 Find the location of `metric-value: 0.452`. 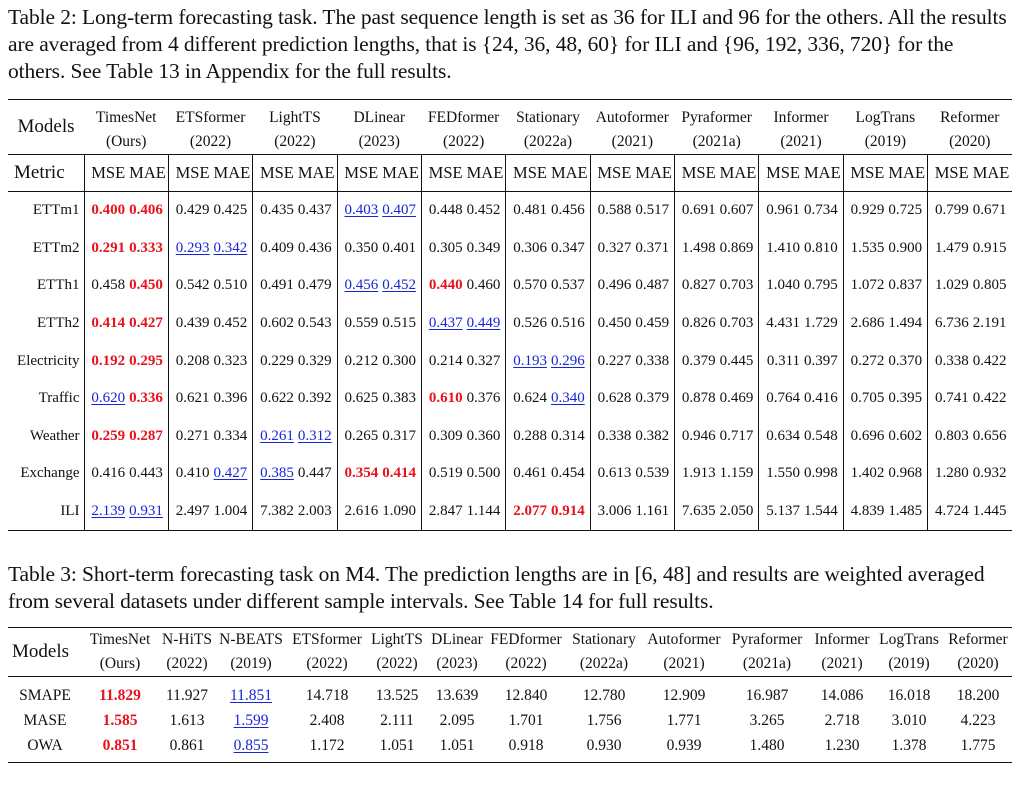

metric-value: 0.452 is located at coordinates (399, 285).